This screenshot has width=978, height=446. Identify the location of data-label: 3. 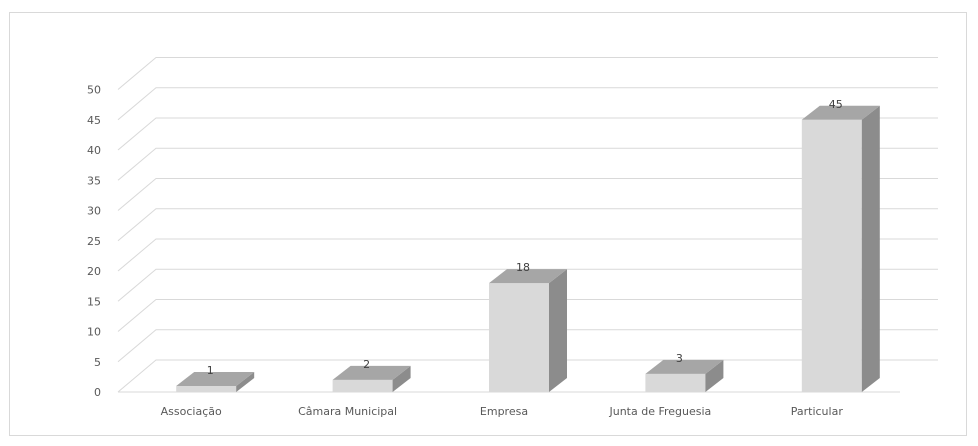
(679, 358).